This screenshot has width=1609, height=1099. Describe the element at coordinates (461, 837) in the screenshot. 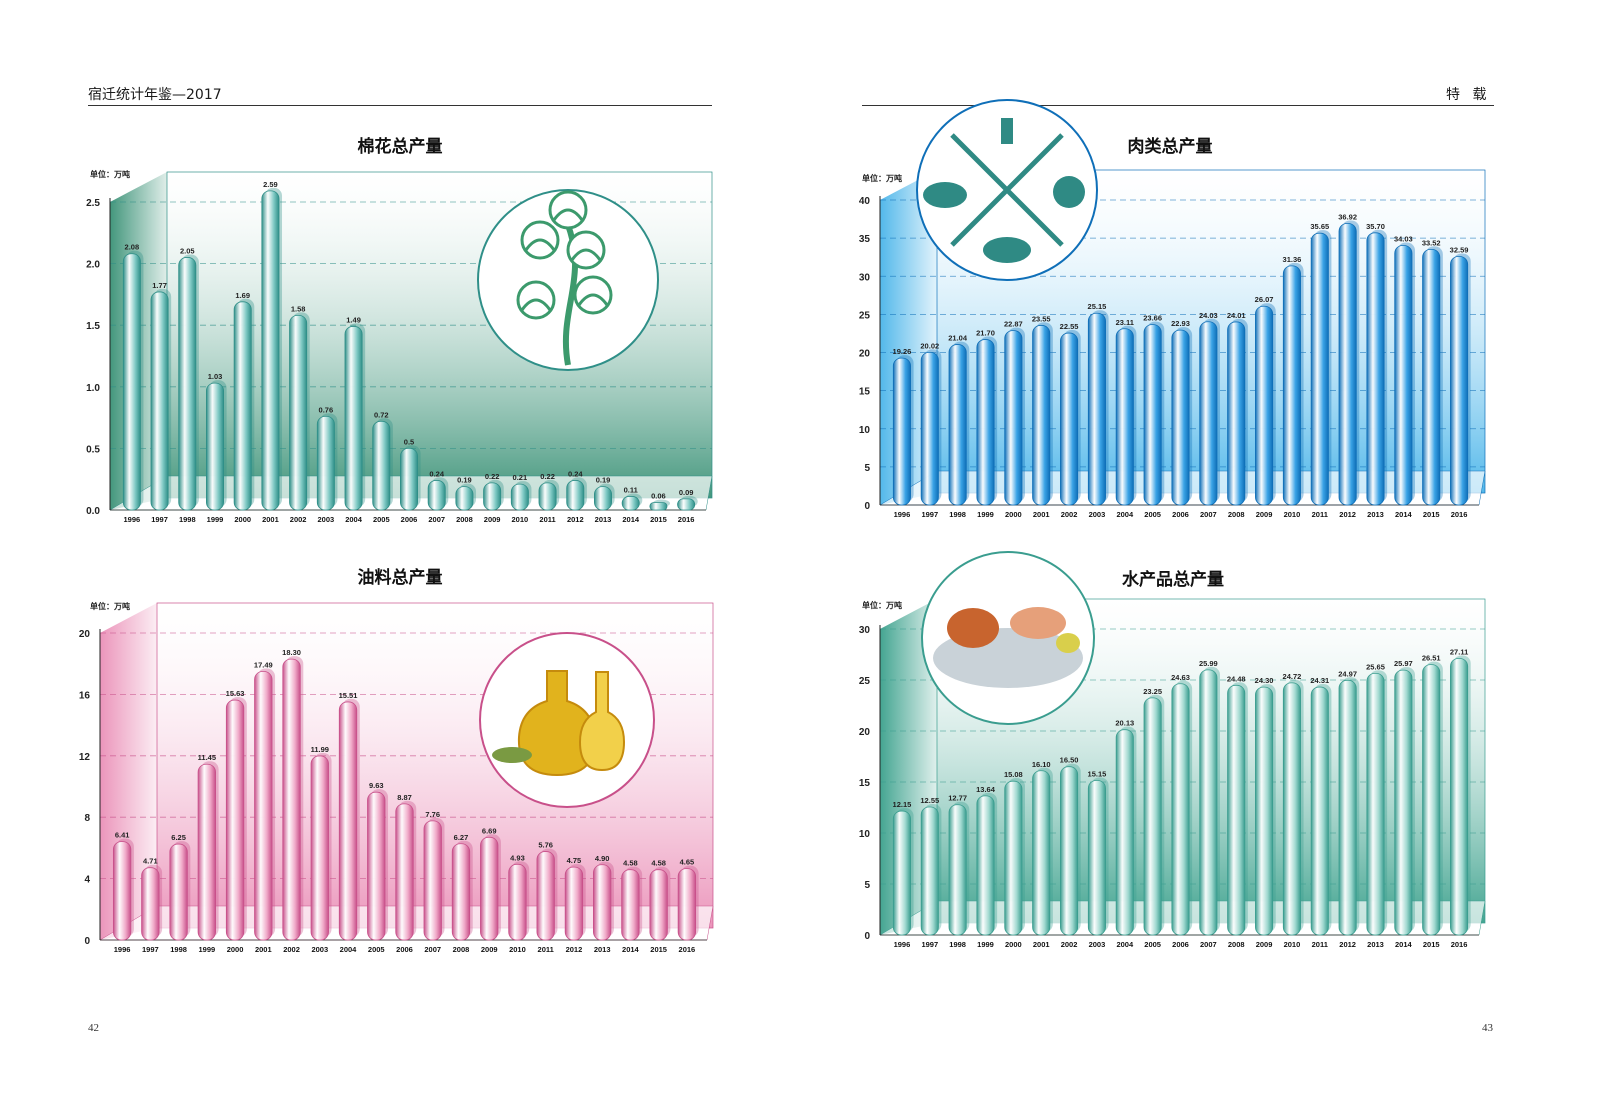

I see `value-label: 6.27` at that location.